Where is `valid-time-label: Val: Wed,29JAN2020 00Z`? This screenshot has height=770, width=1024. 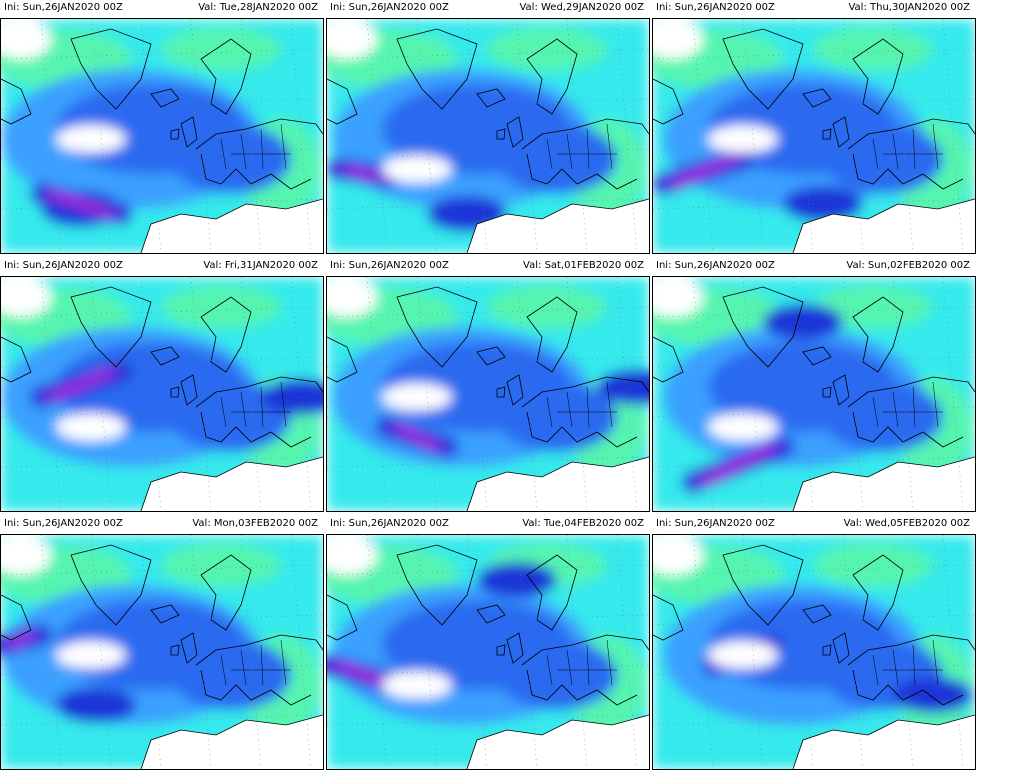
valid-time-label: Val: Wed,29JAN2020 00Z is located at coordinates (581, 7).